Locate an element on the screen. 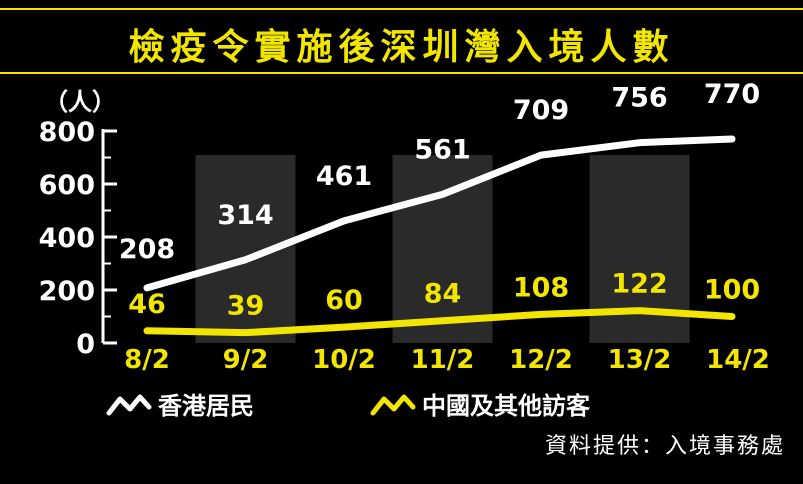  chart-title: 檢疫令實施後深圳灣入境人數 is located at coordinates (401, 47).